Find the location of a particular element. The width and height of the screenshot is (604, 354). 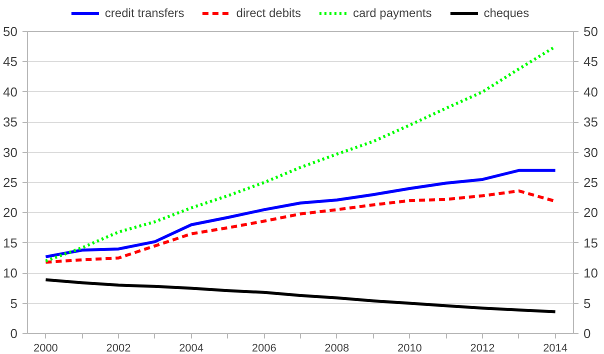

legend-label: cheques is located at coordinates (507, 13).